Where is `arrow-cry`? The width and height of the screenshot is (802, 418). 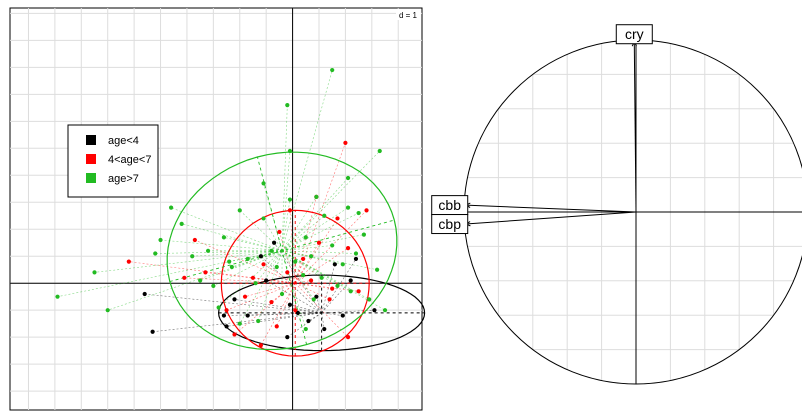 arrow-cry is located at coordinates (635, 127).